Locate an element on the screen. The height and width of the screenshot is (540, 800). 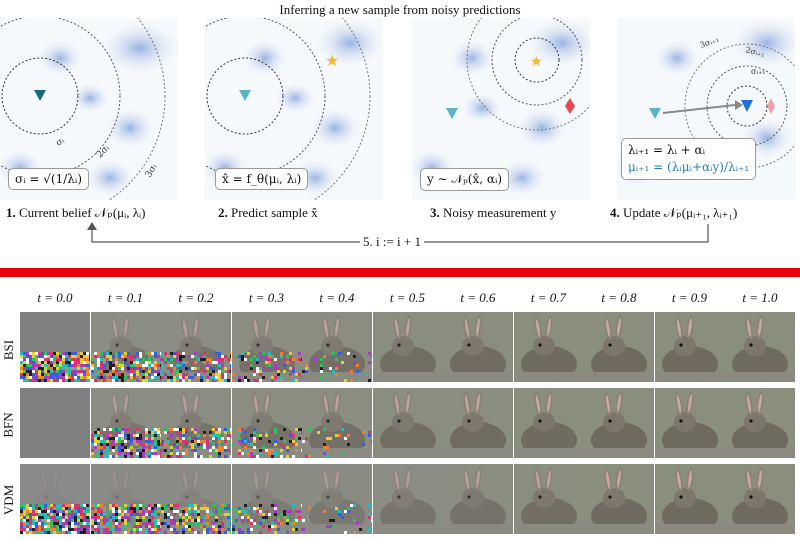
lambda-update-formula: λᵢ₊₁ = λᵢ + αᵢ is located at coordinates (667, 150).